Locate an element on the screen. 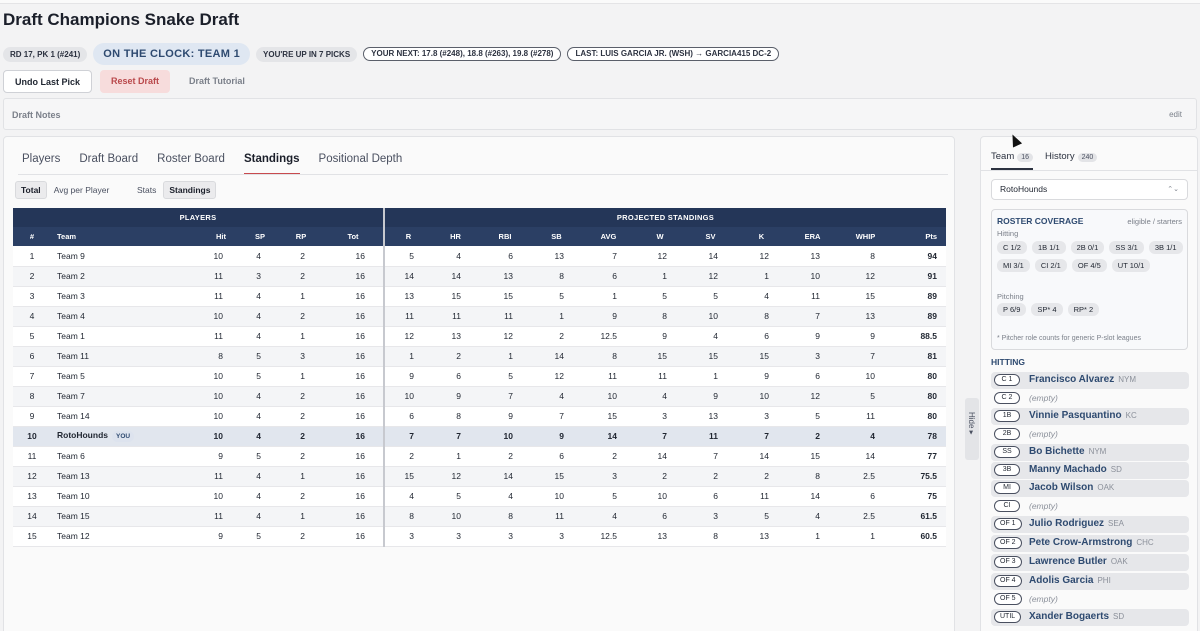  avg-per-player-toggle: Avg per Player is located at coordinates (81, 190).